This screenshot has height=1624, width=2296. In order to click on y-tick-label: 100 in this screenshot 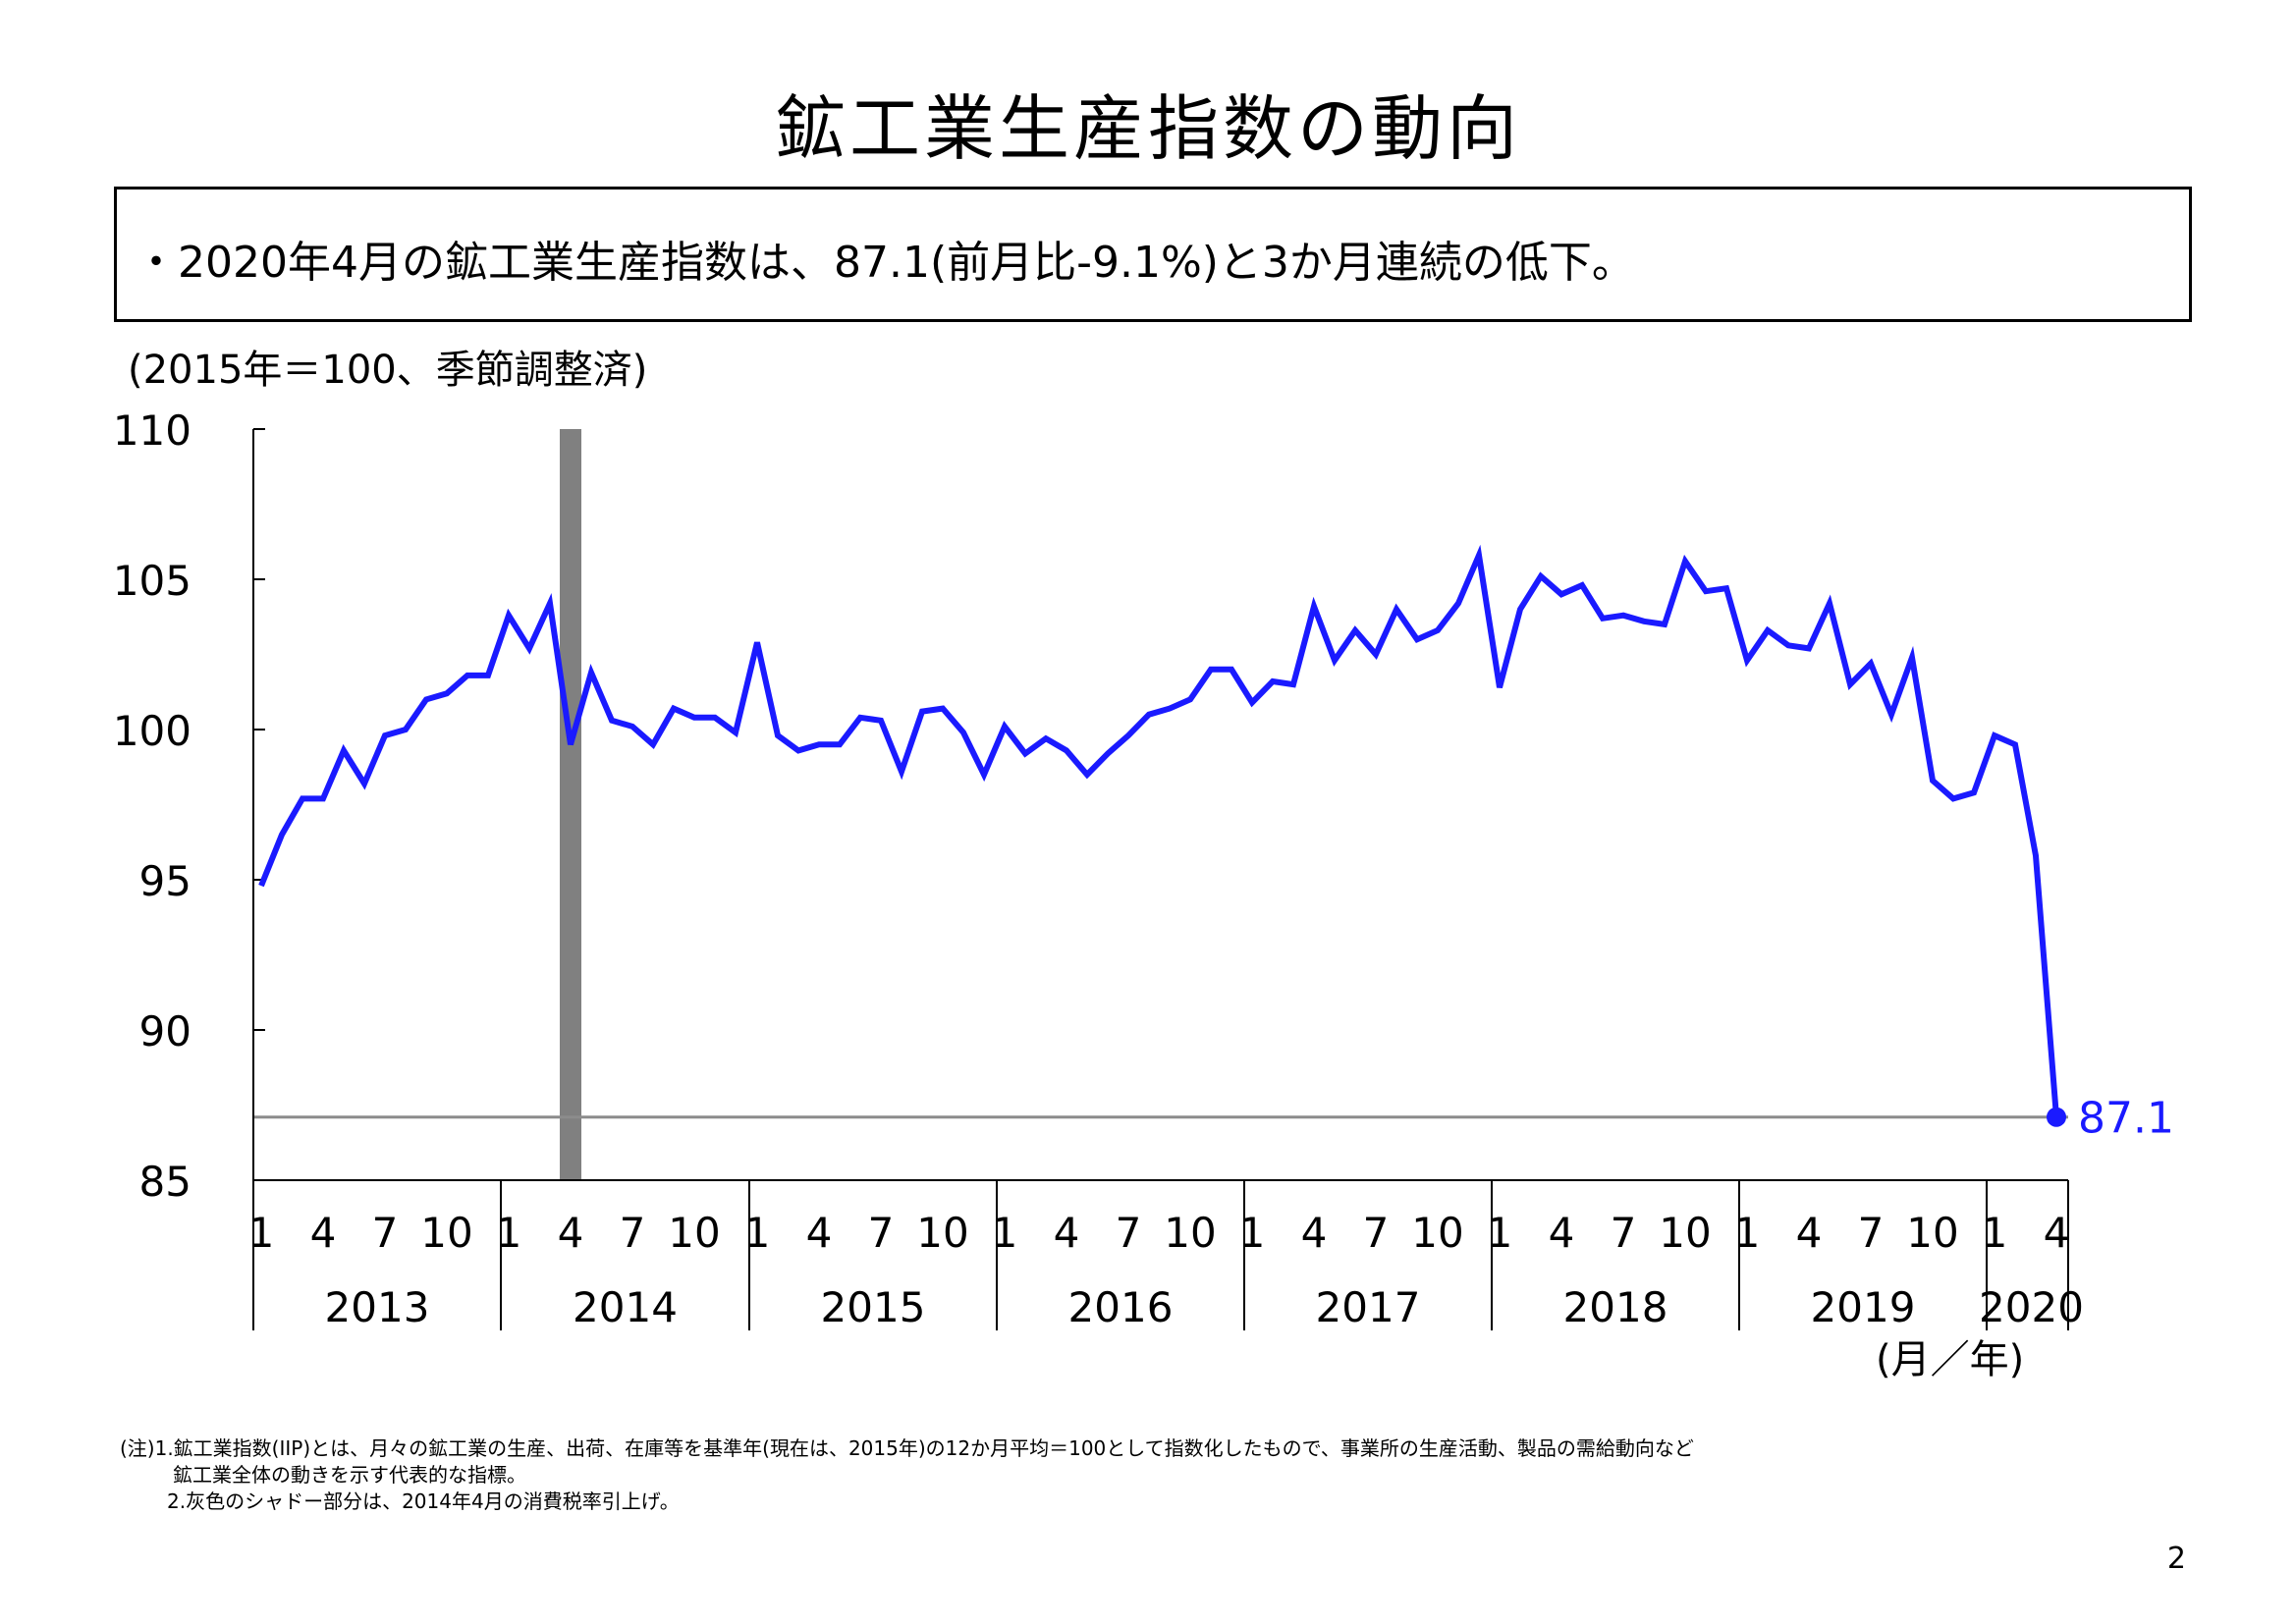, I will do `click(152, 731)`.